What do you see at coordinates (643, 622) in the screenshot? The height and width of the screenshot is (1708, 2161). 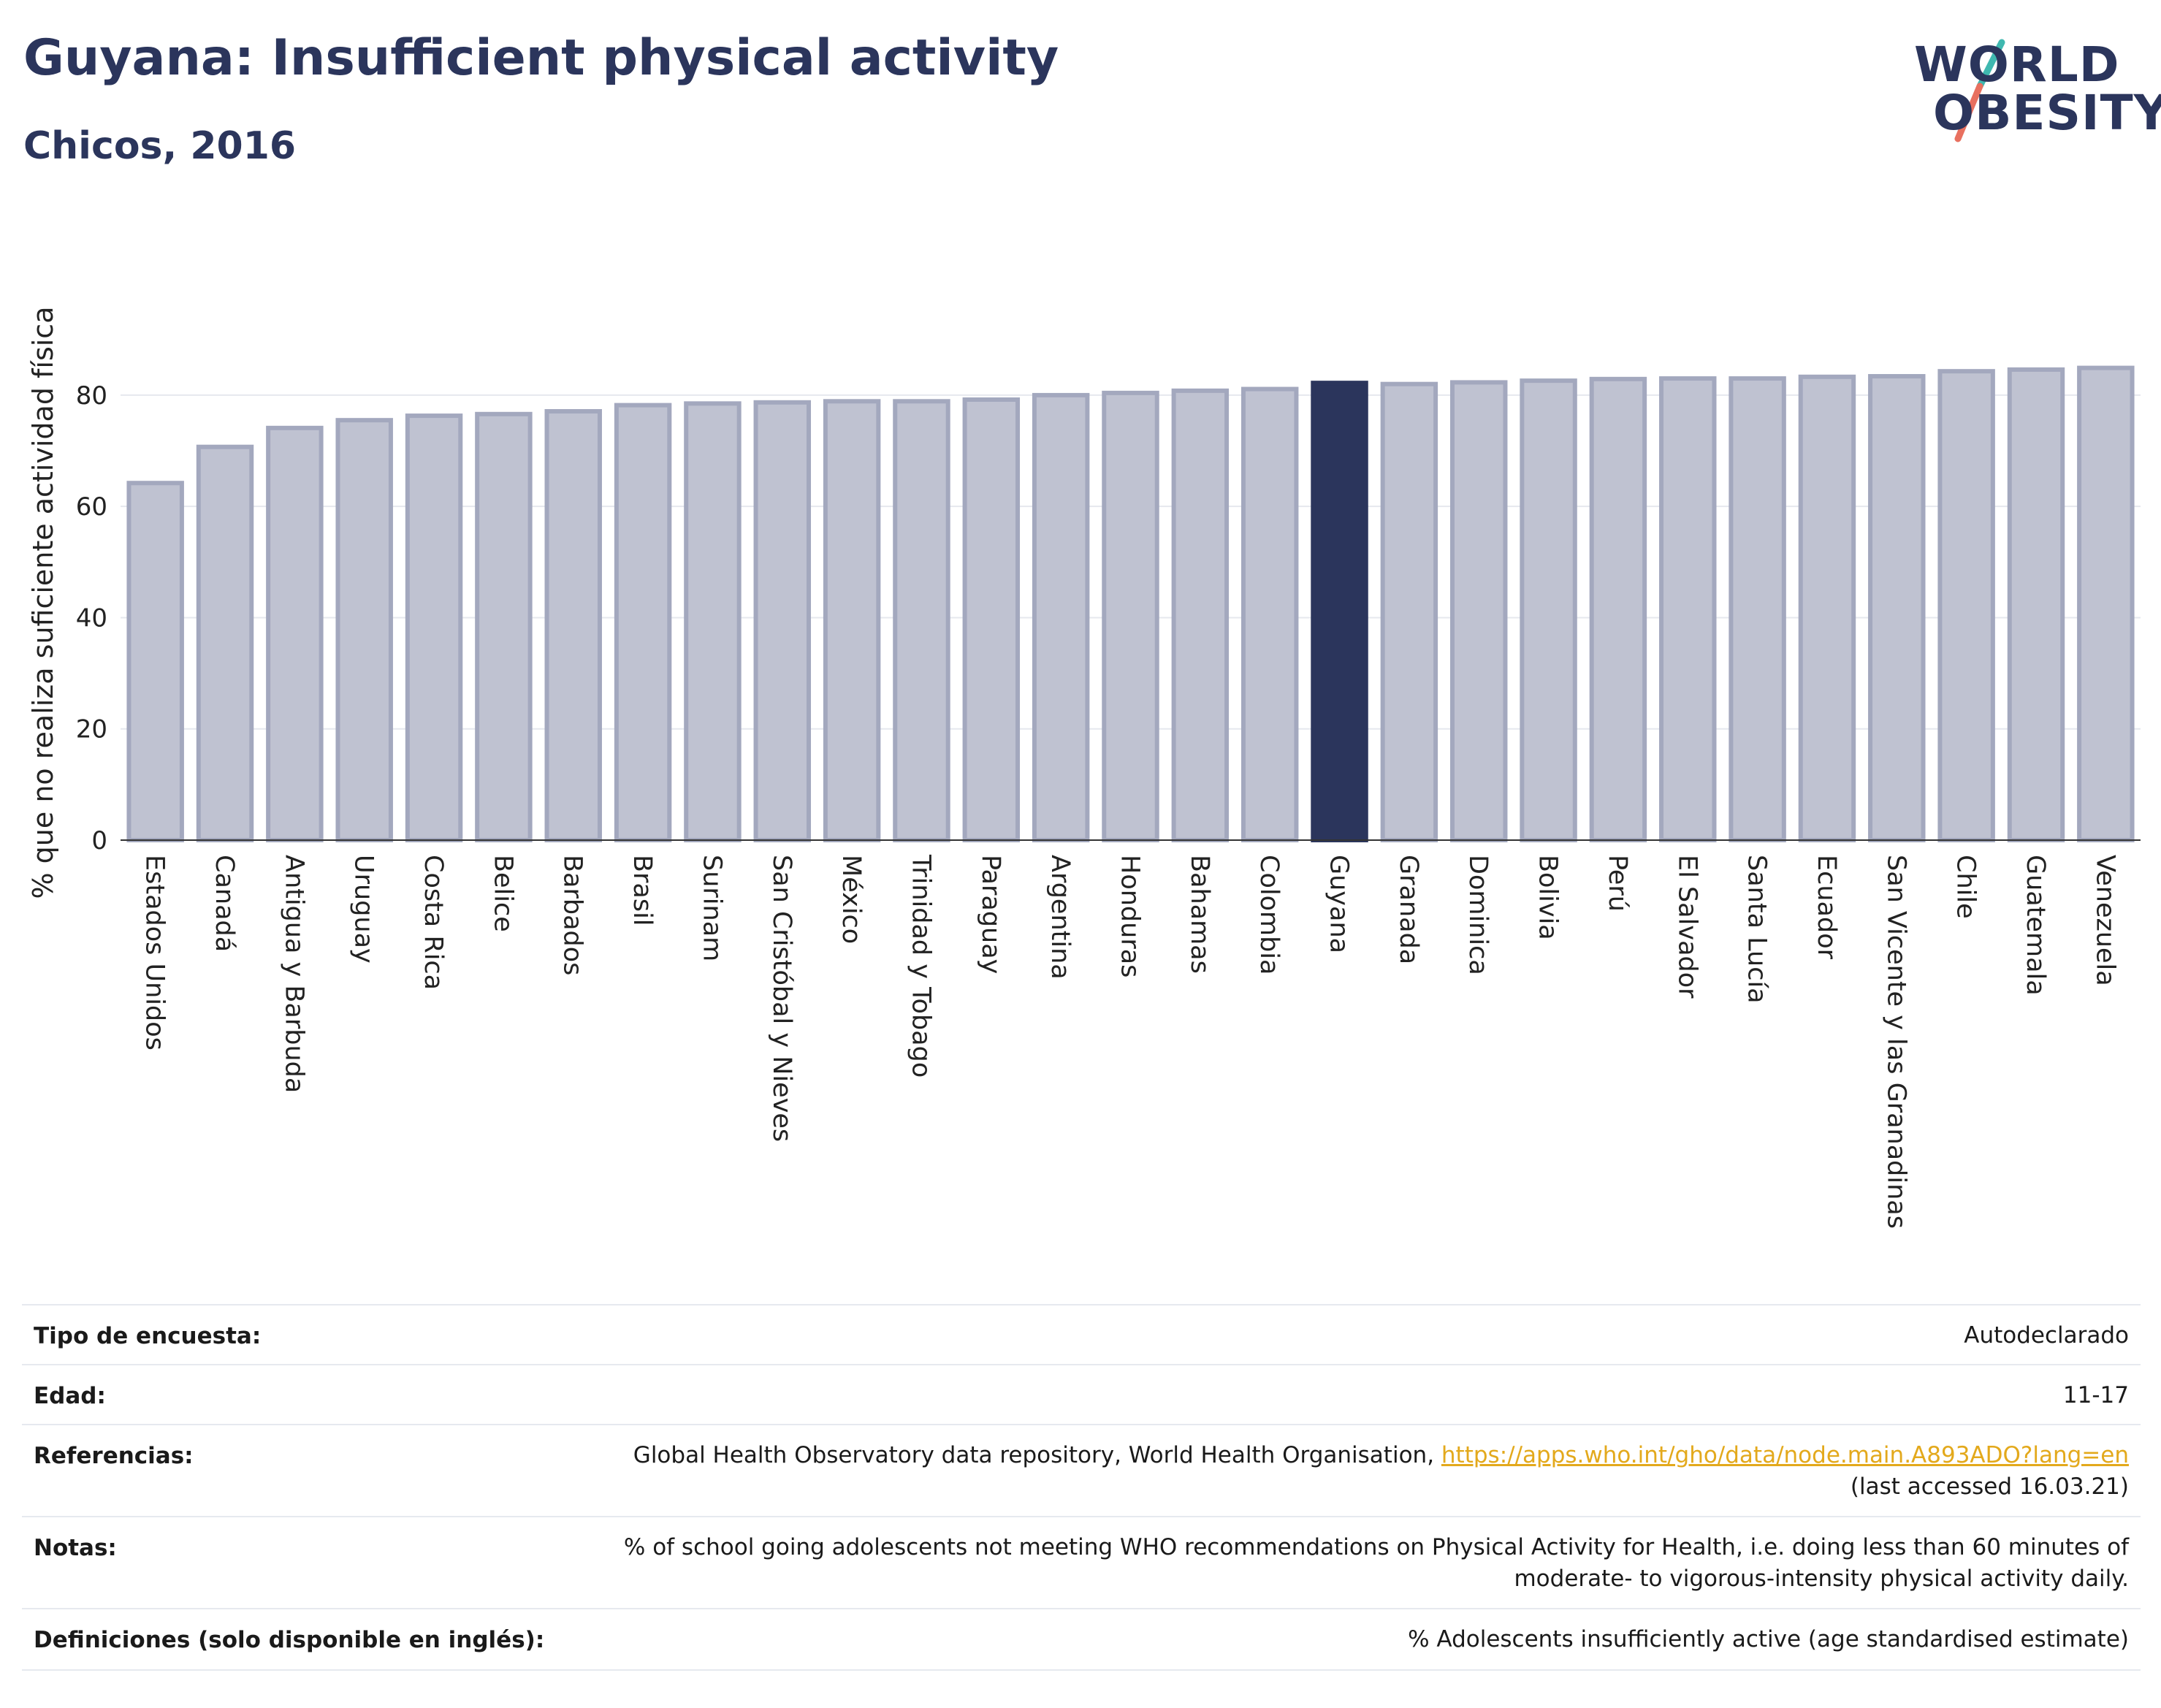 I see `bar-brasil` at bounding box center [643, 622].